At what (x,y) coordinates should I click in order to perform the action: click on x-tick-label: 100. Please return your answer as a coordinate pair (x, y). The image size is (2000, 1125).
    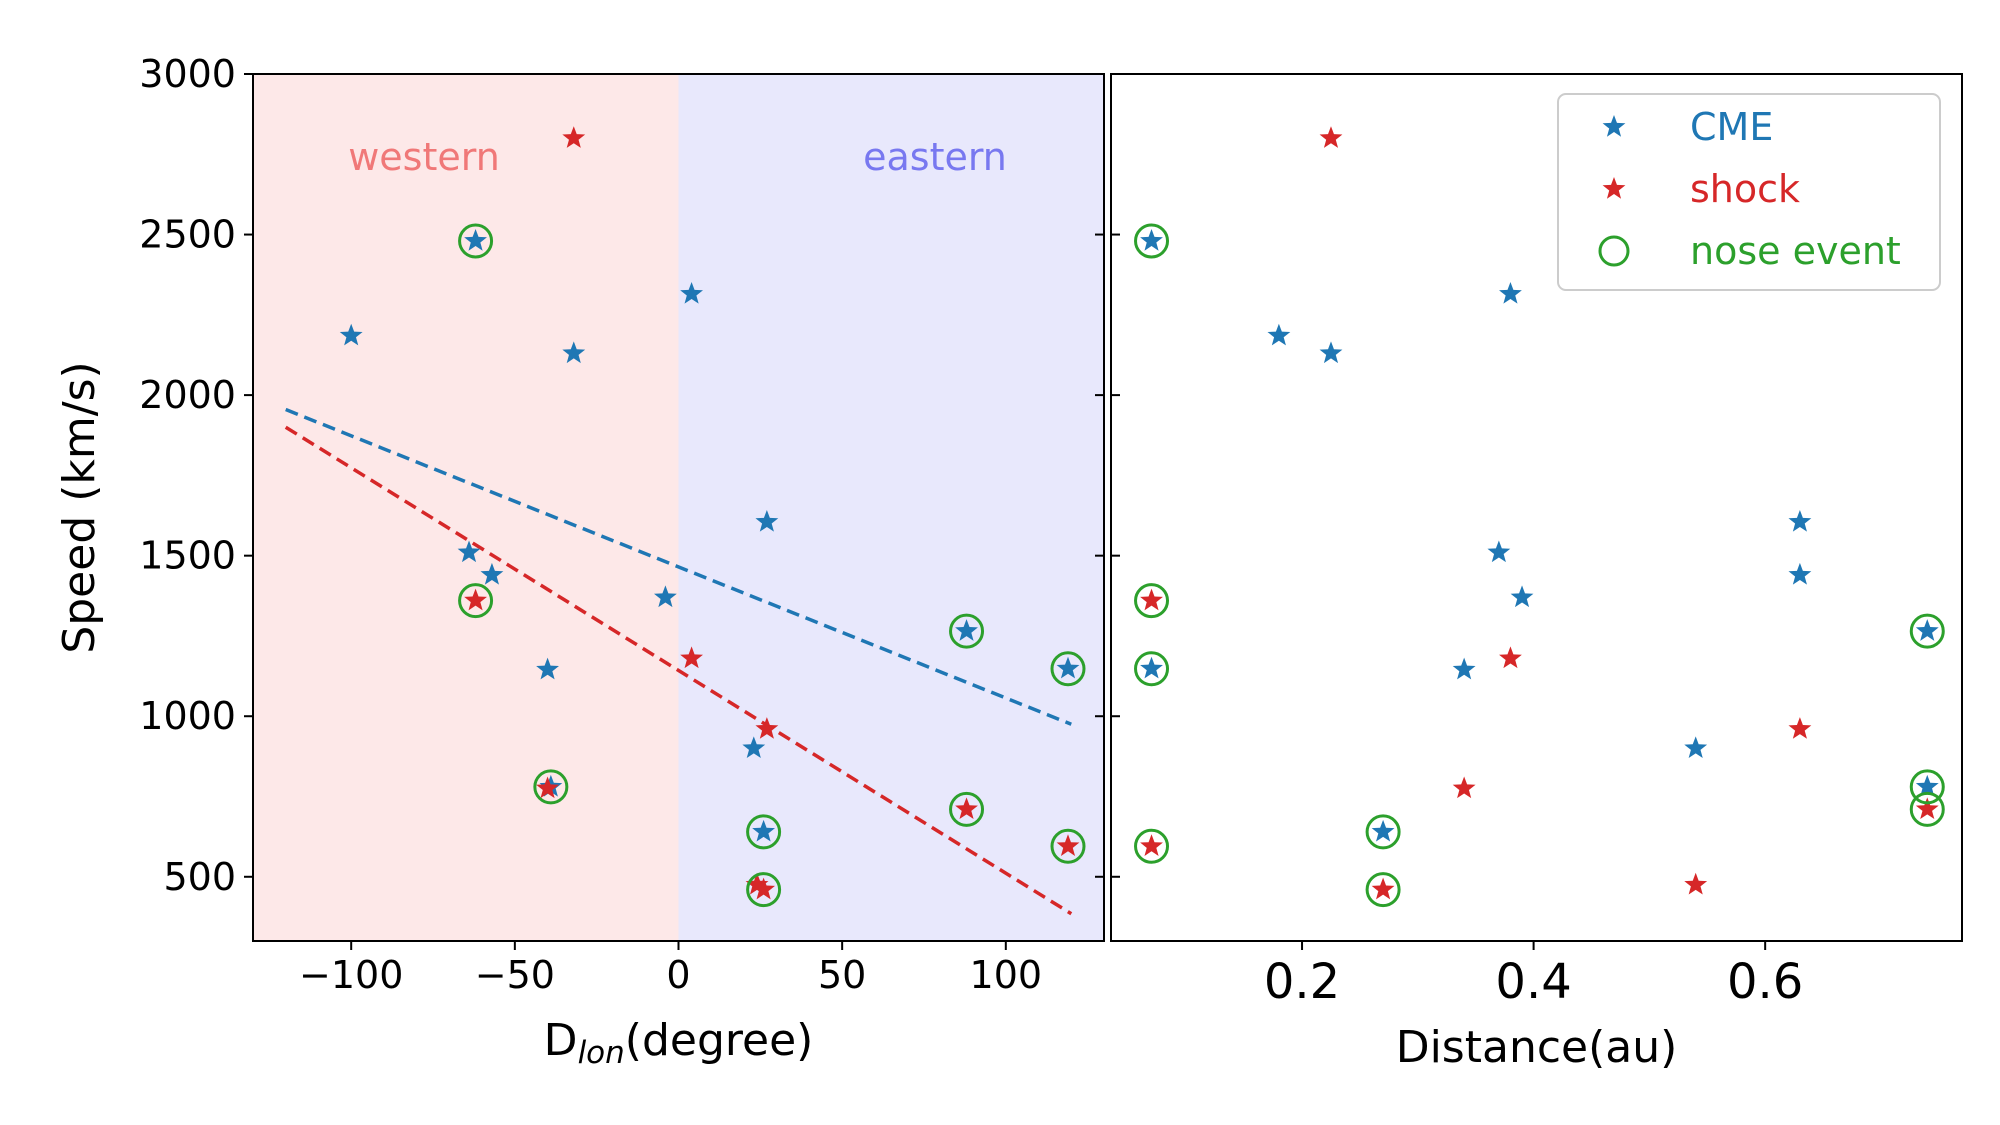
    Looking at the image, I should click on (1006, 975).